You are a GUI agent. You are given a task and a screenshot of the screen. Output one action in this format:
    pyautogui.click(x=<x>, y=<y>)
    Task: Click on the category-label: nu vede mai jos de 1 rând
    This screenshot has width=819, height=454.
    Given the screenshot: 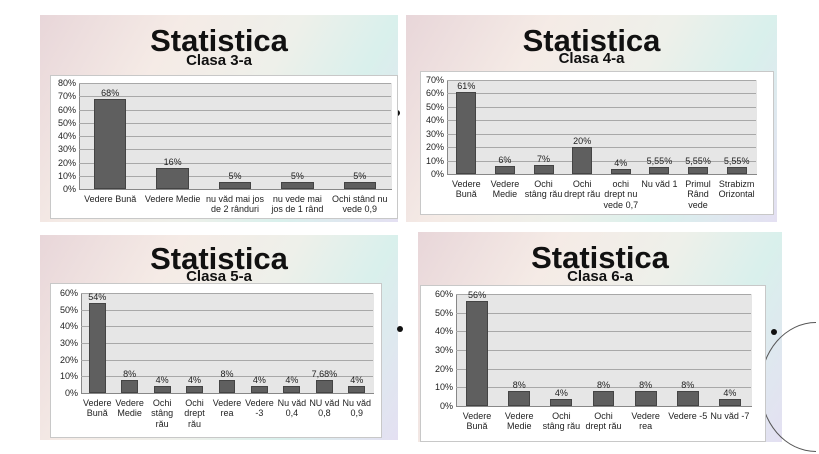 What is the action you would take?
    pyautogui.click(x=297, y=204)
    